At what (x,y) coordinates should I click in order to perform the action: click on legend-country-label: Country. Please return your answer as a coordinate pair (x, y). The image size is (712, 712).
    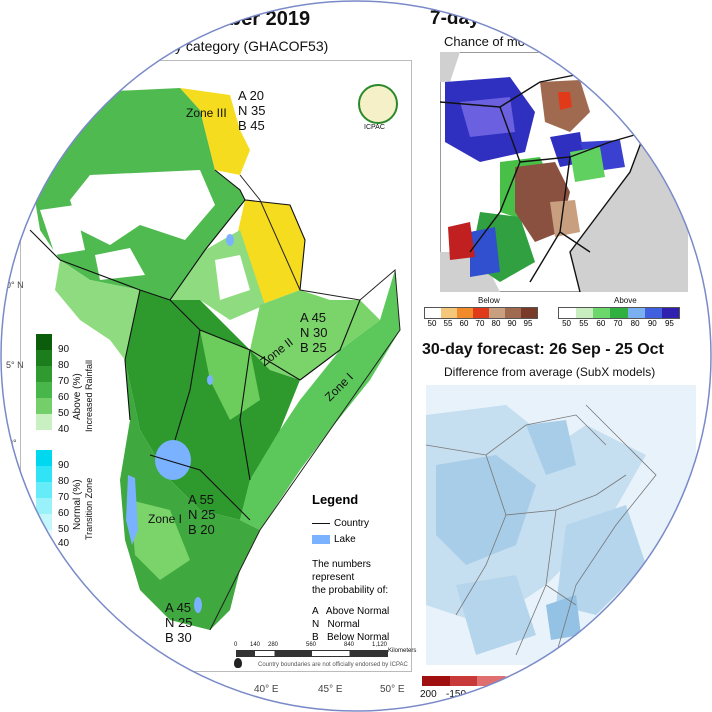
    Looking at the image, I should click on (352, 523).